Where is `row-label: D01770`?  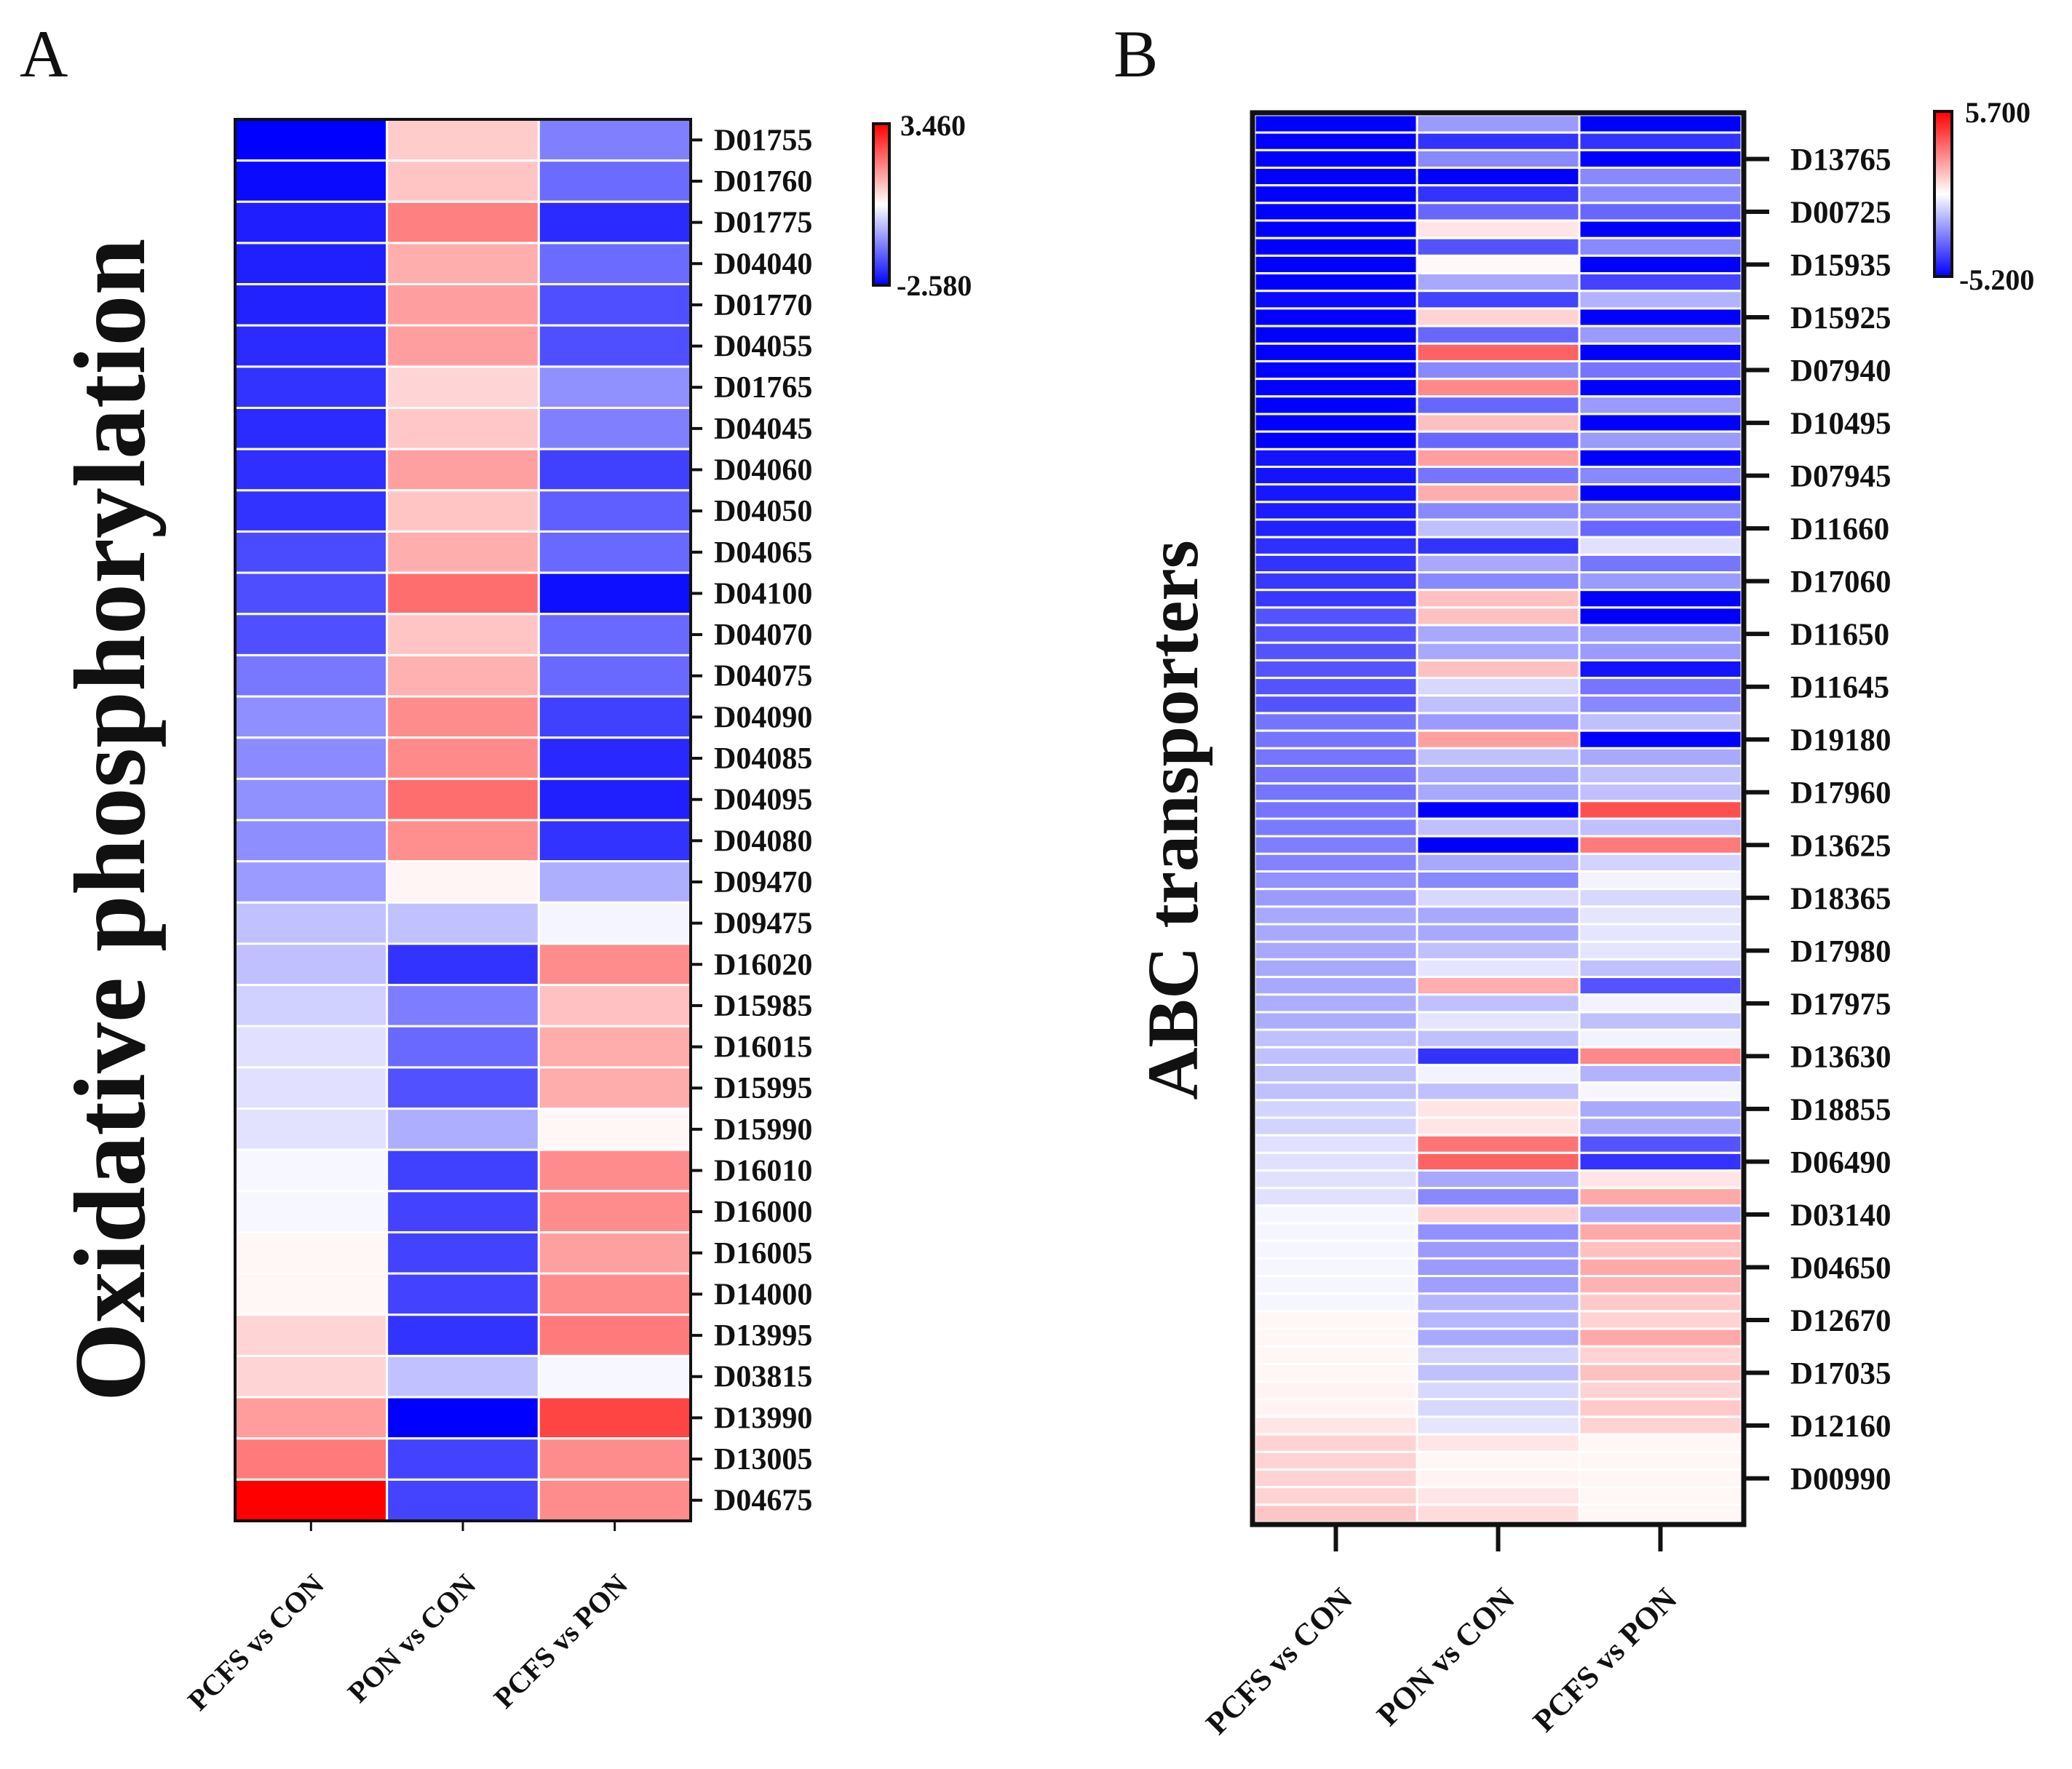 row-label: D01770 is located at coordinates (763, 305).